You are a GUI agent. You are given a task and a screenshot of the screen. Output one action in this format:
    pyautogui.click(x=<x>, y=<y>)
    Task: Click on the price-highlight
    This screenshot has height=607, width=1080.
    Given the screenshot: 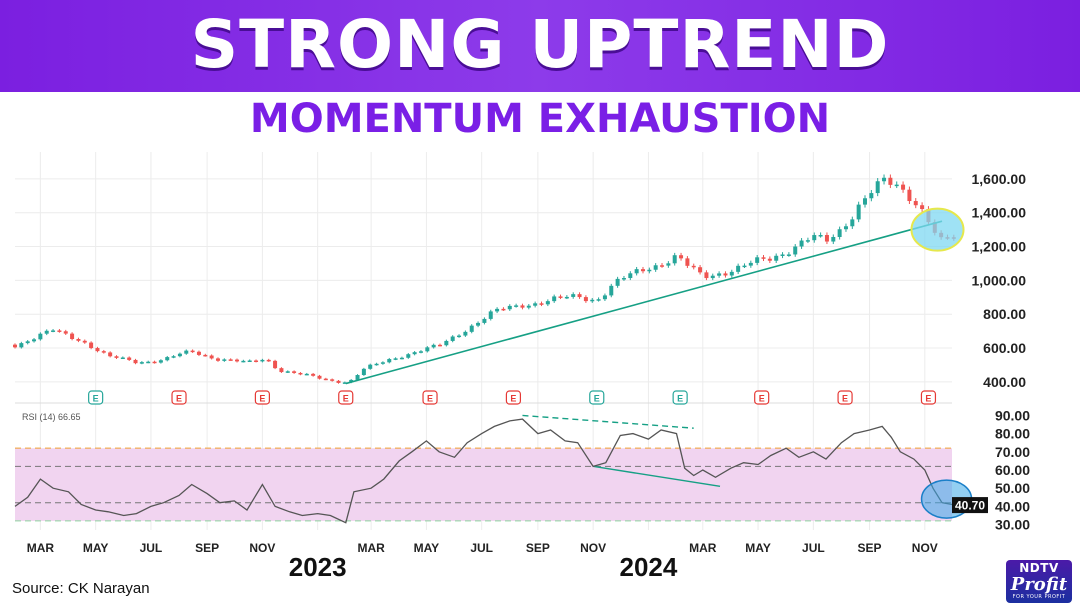 What is the action you would take?
    pyautogui.click(x=937, y=229)
    